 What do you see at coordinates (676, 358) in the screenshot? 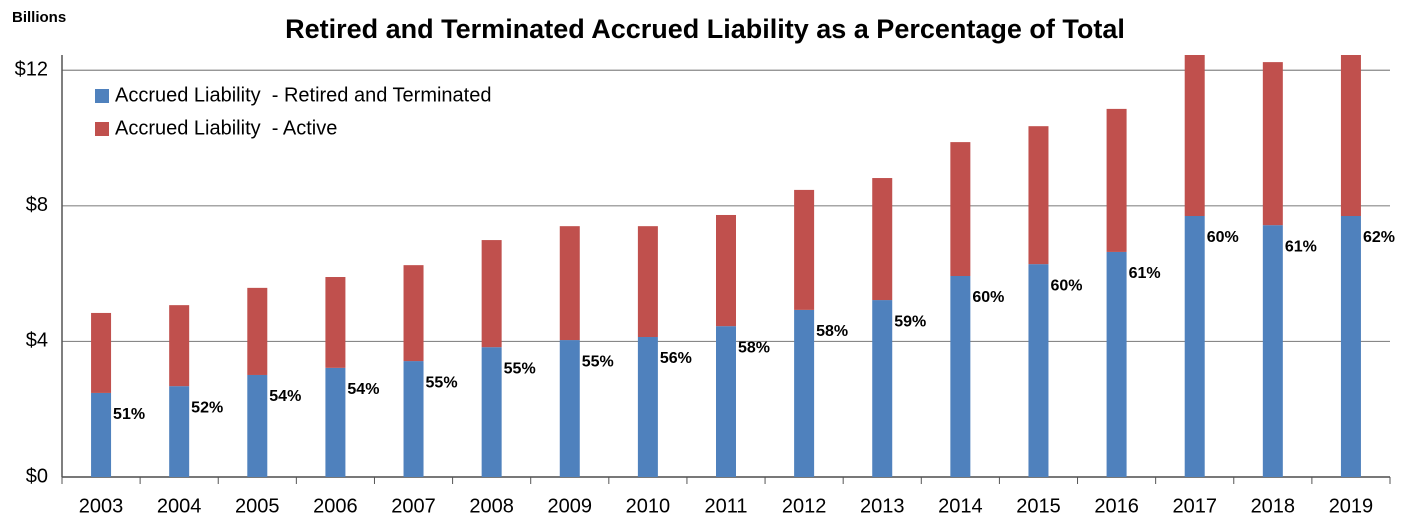
I see `percent-label: 56%` at bounding box center [676, 358].